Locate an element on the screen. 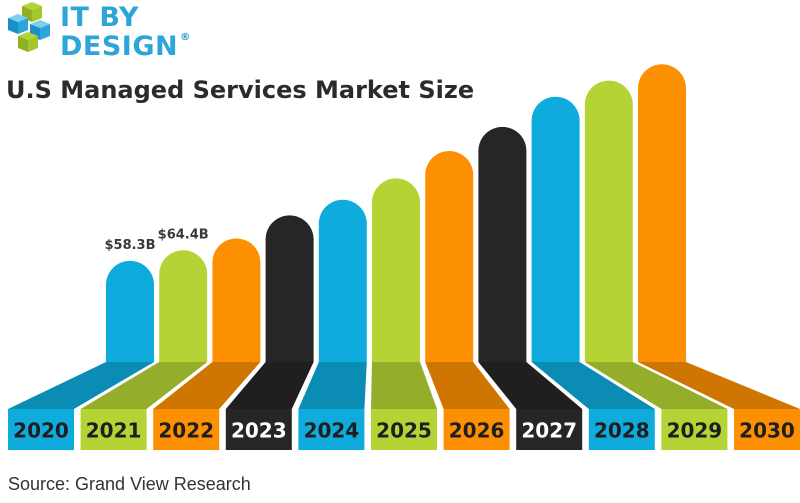 This screenshot has width=800, height=503. year-label: 2029 is located at coordinates (695, 431).